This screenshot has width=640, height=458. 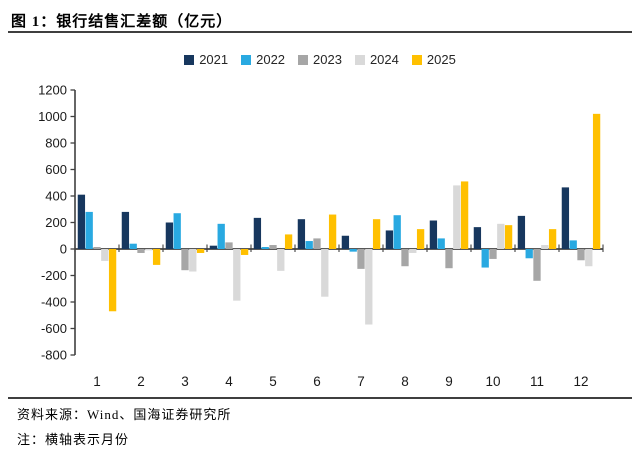 What do you see at coordinates (52, 116) in the screenshot?
I see `y-axis-label: 1000` at bounding box center [52, 116].